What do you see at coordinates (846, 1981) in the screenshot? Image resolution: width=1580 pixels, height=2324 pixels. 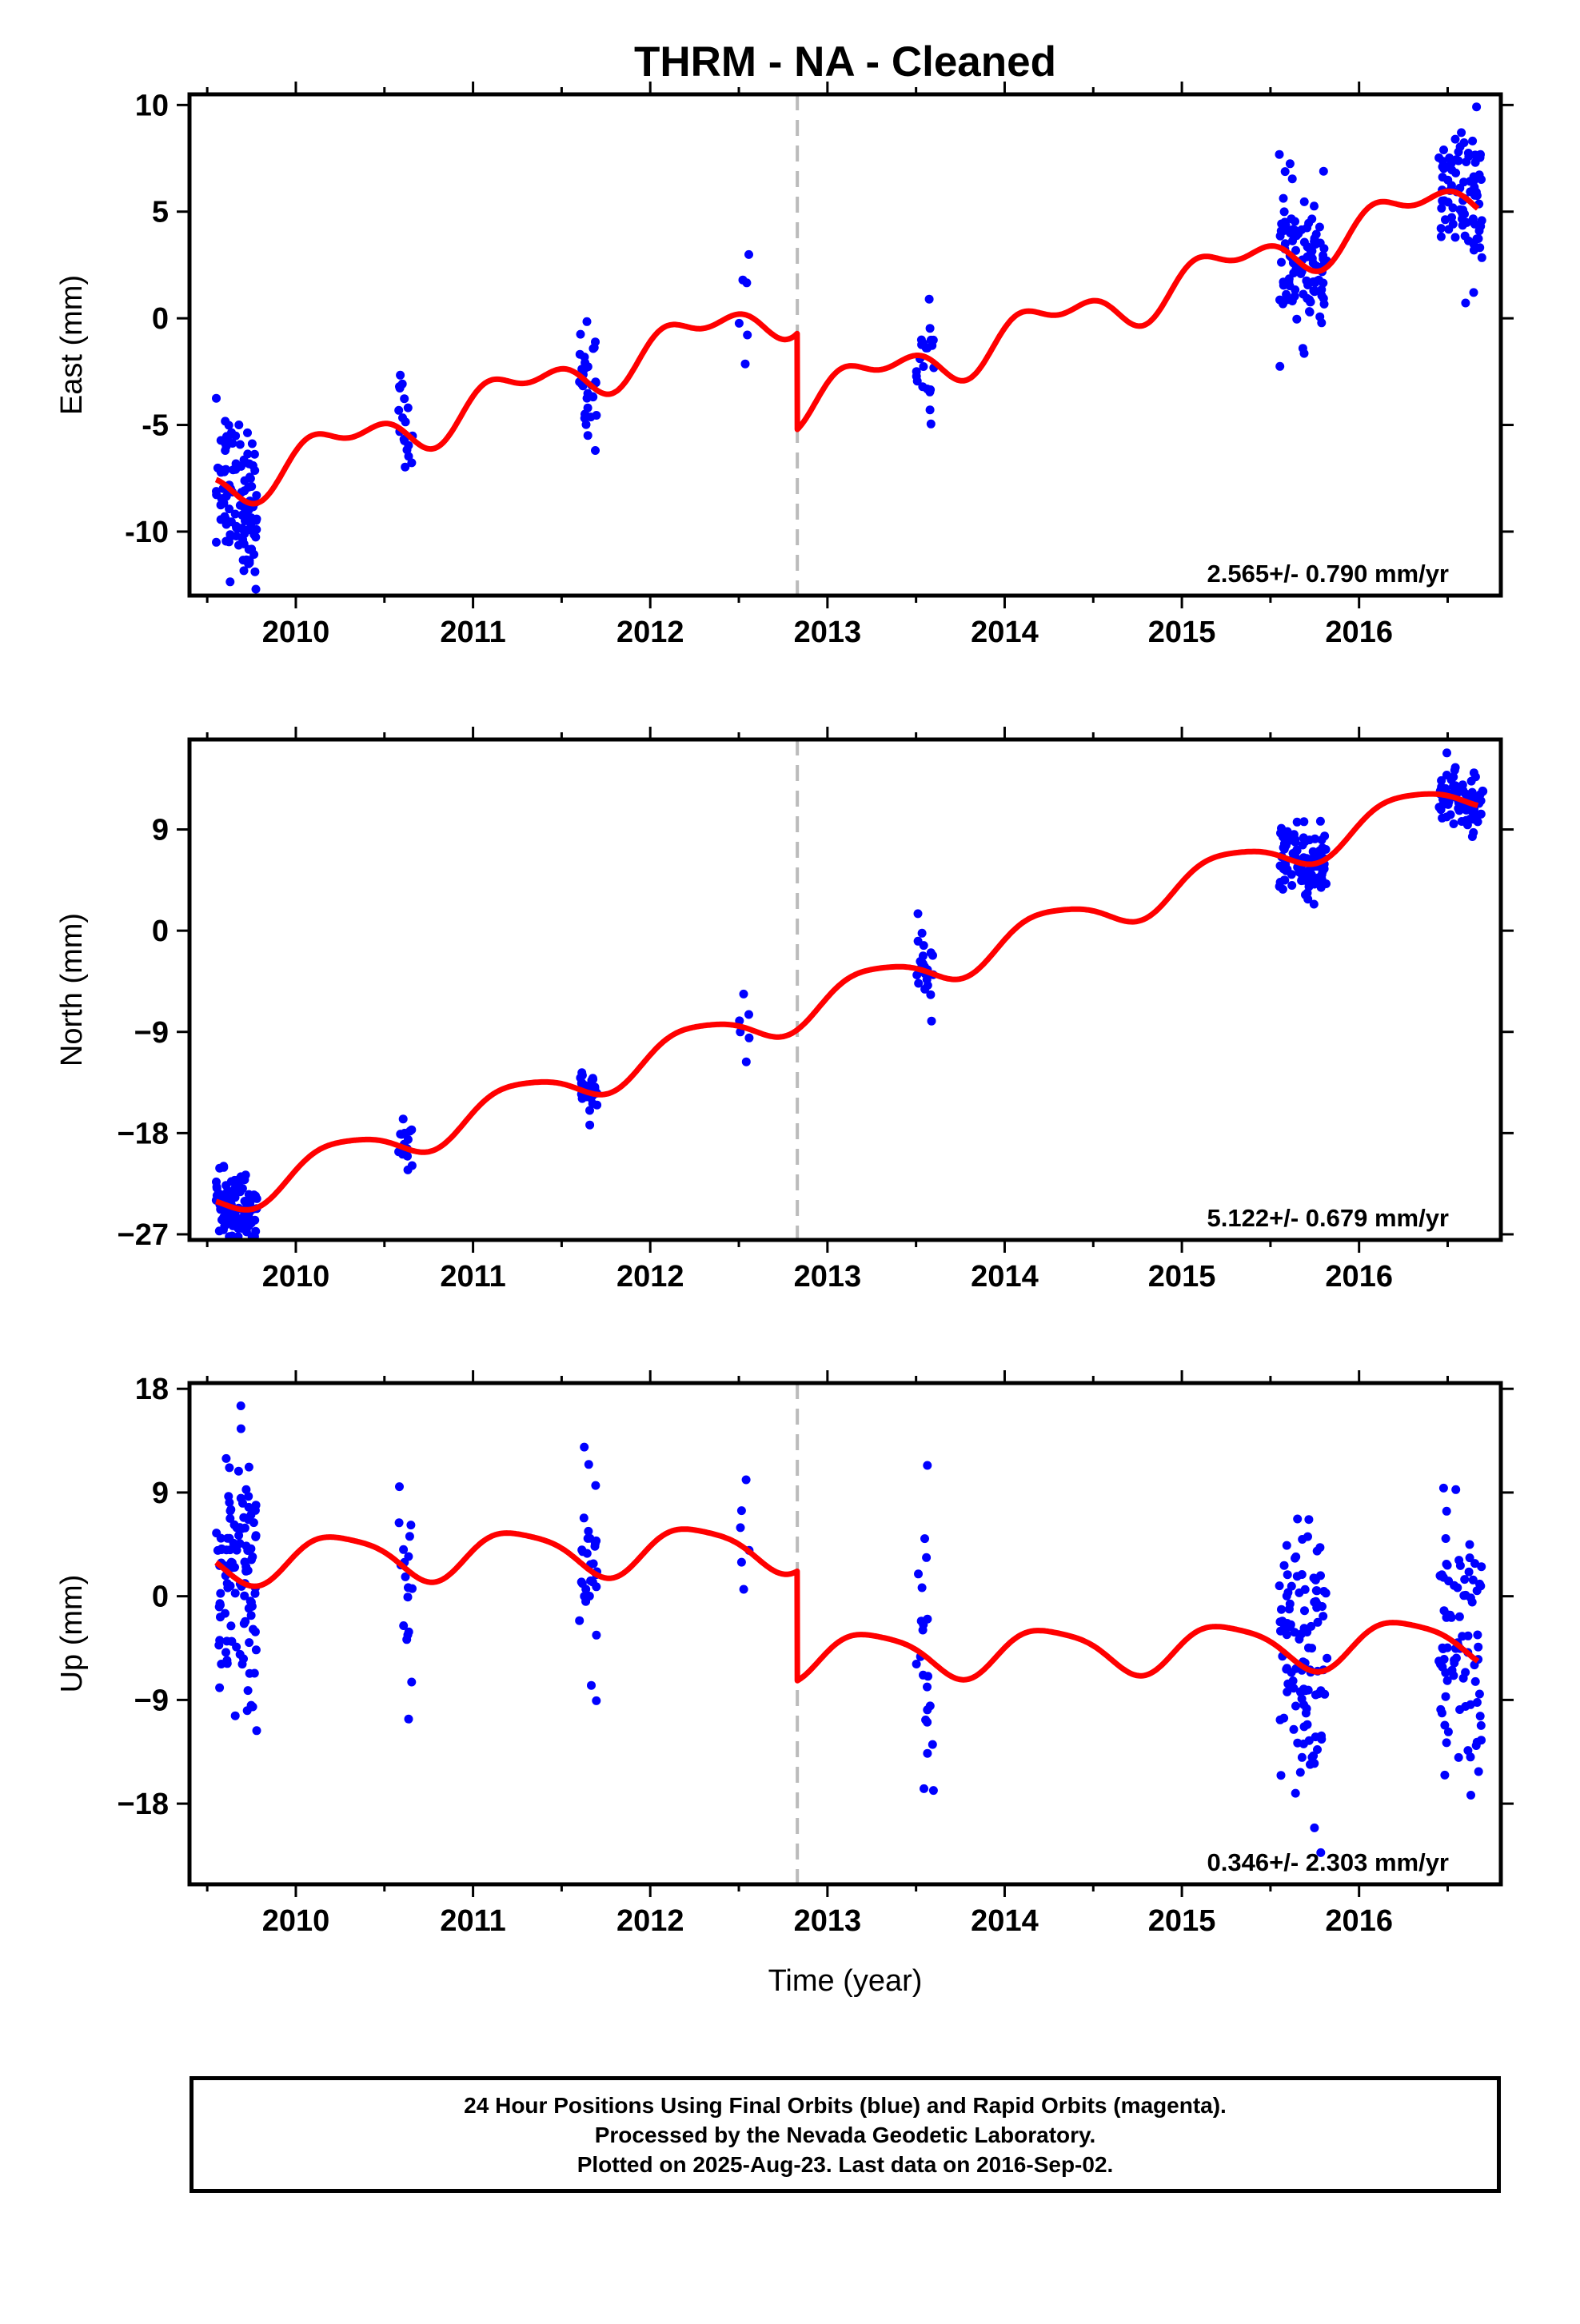 I see `x-axis-label: Time (year)` at bounding box center [846, 1981].